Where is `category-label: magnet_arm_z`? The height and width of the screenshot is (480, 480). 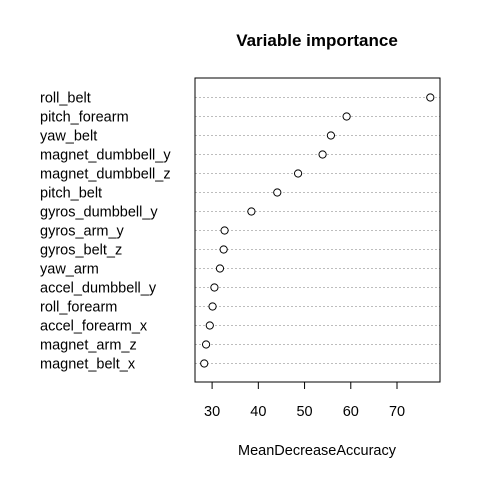
category-label: magnet_arm_z is located at coordinates (88, 346).